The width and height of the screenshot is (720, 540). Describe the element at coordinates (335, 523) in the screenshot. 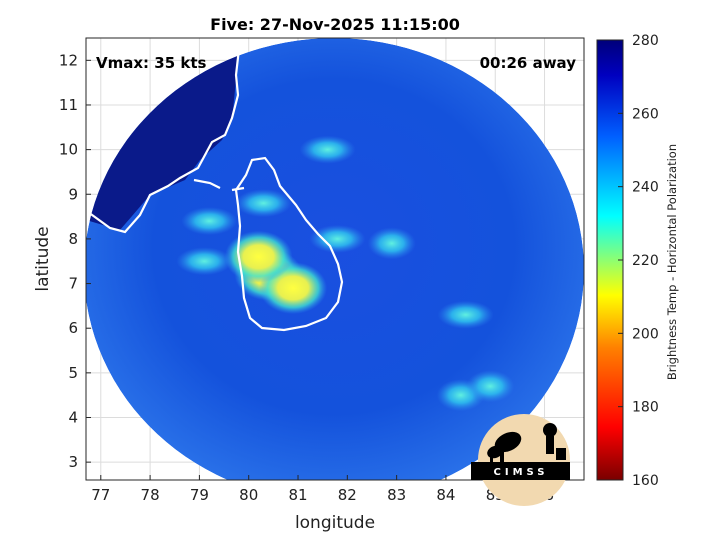

I see `x-axis-label: longitude` at that location.